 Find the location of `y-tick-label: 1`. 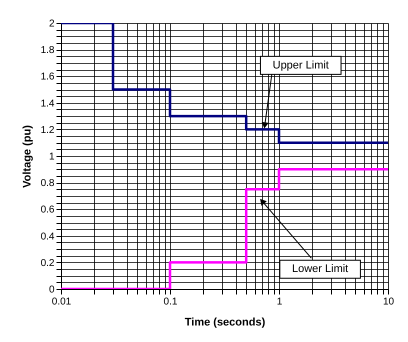

y-tick-label: 1 is located at coordinates (51, 157).